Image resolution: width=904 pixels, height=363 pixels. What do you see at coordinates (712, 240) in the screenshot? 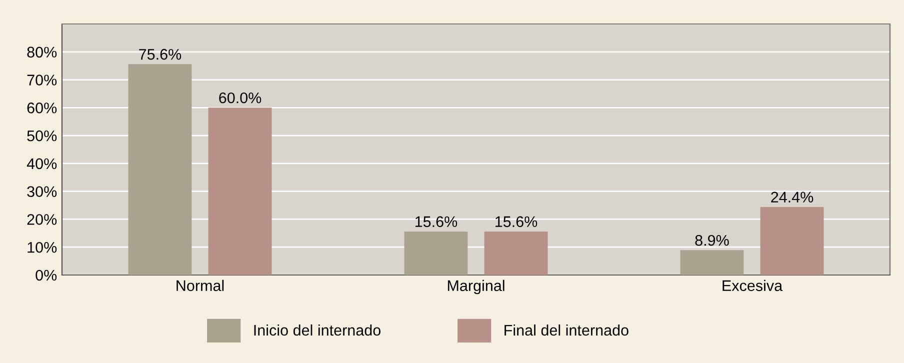
I see `data-label: 8.9%` at bounding box center [712, 240].